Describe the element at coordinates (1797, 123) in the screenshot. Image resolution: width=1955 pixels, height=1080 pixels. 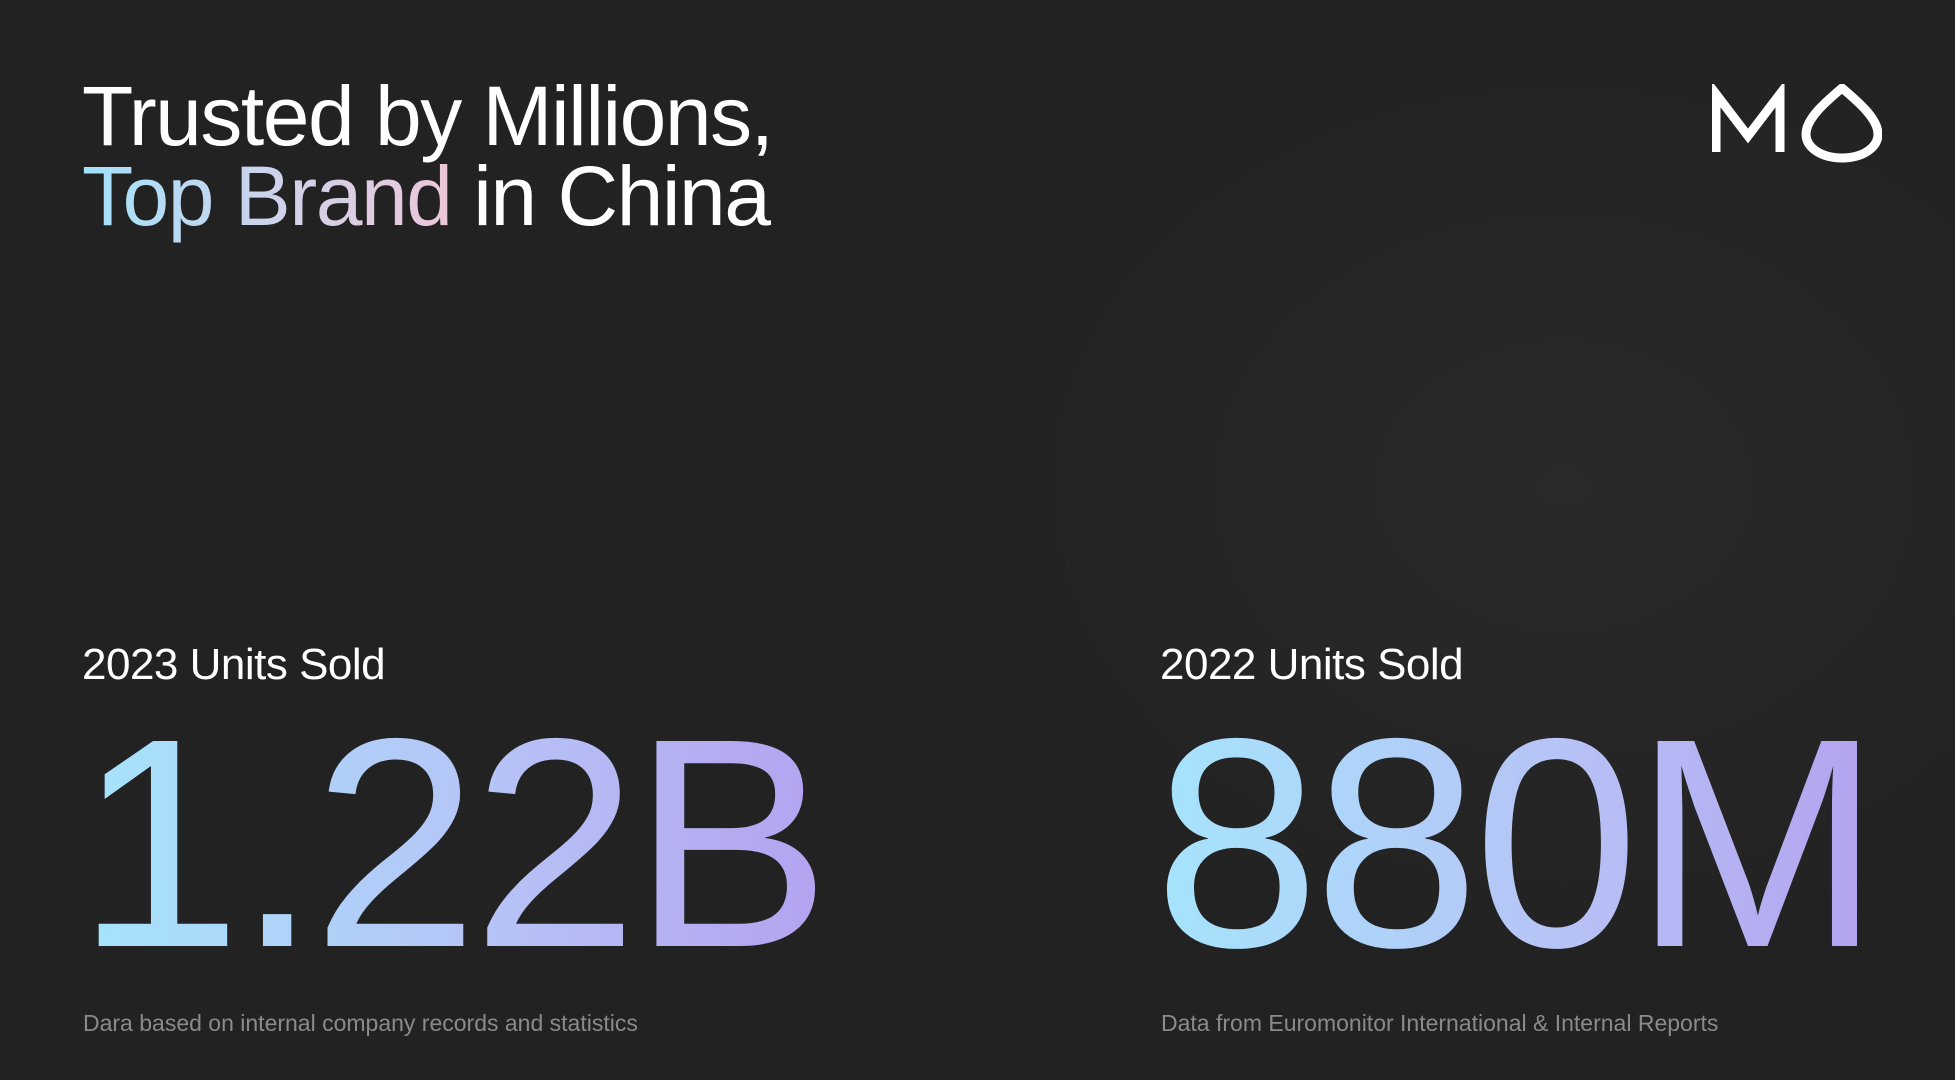
I see `mo-logo-icon` at that location.